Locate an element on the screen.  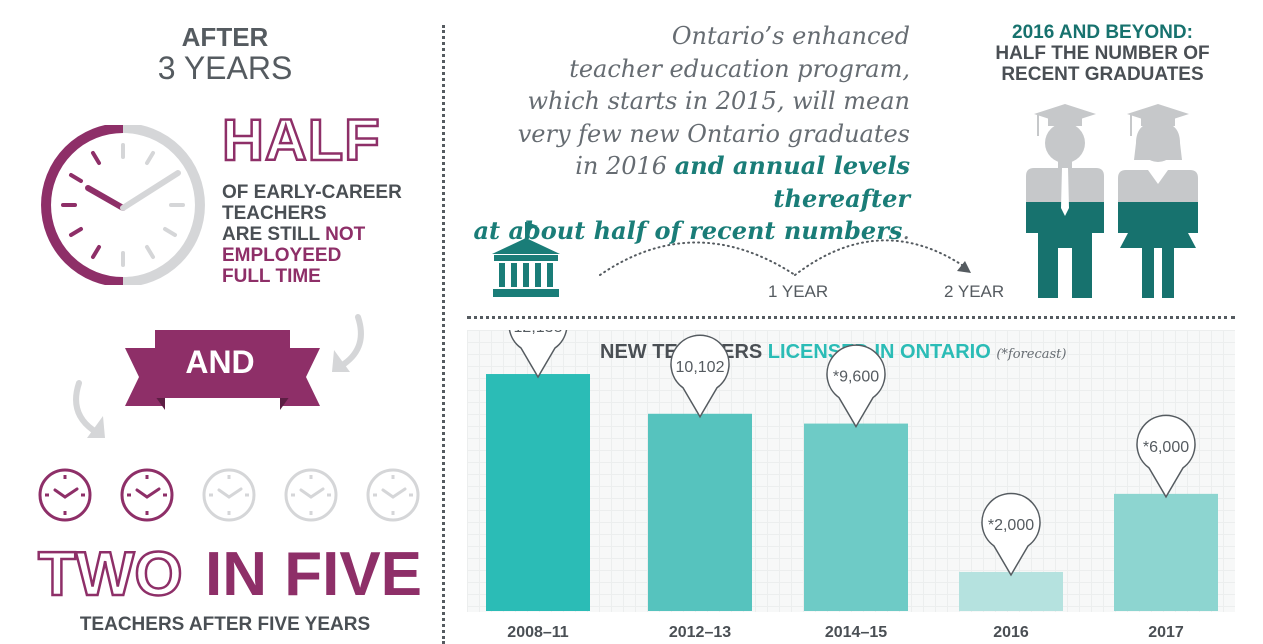
beyond-line: HALF THE NUMBER OF is located at coordinates (1102, 53).